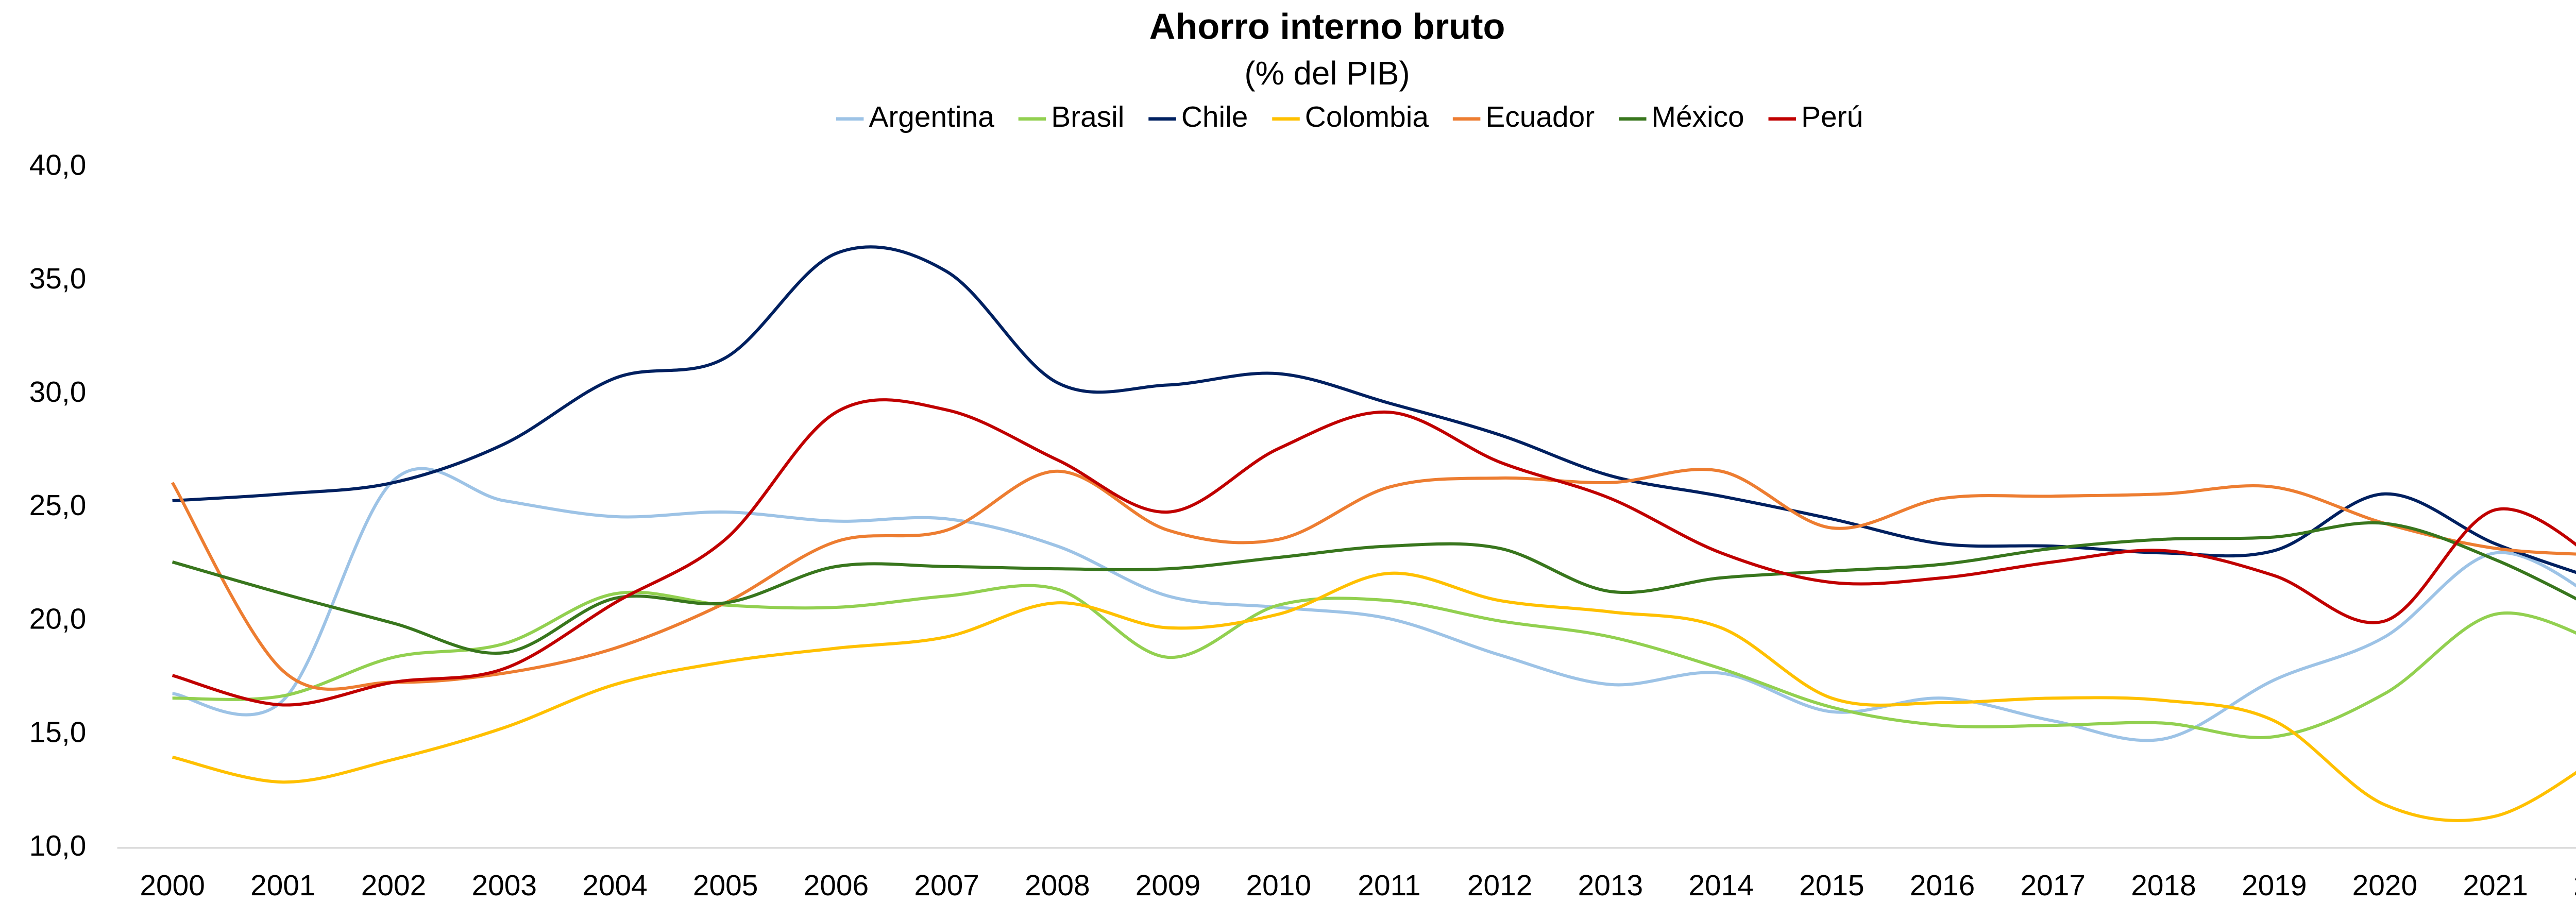  What do you see at coordinates (2274, 886) in the screenshot?
I see `x-tick-label: 2019` at bounding box center [2274, 886].